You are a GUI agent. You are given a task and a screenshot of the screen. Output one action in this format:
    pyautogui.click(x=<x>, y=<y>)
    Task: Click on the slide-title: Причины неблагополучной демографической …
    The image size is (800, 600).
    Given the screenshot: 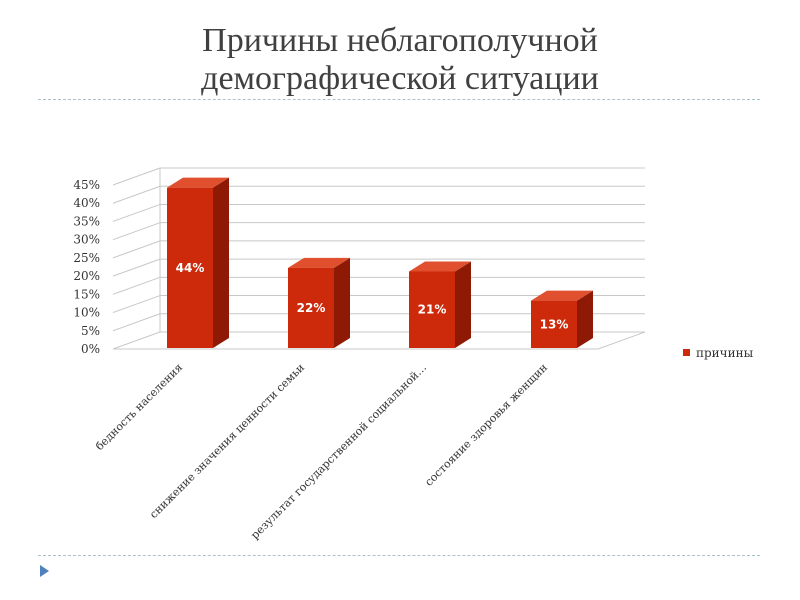 What is the action you would take?
    pyautogui.click(x=400, y=60)
    